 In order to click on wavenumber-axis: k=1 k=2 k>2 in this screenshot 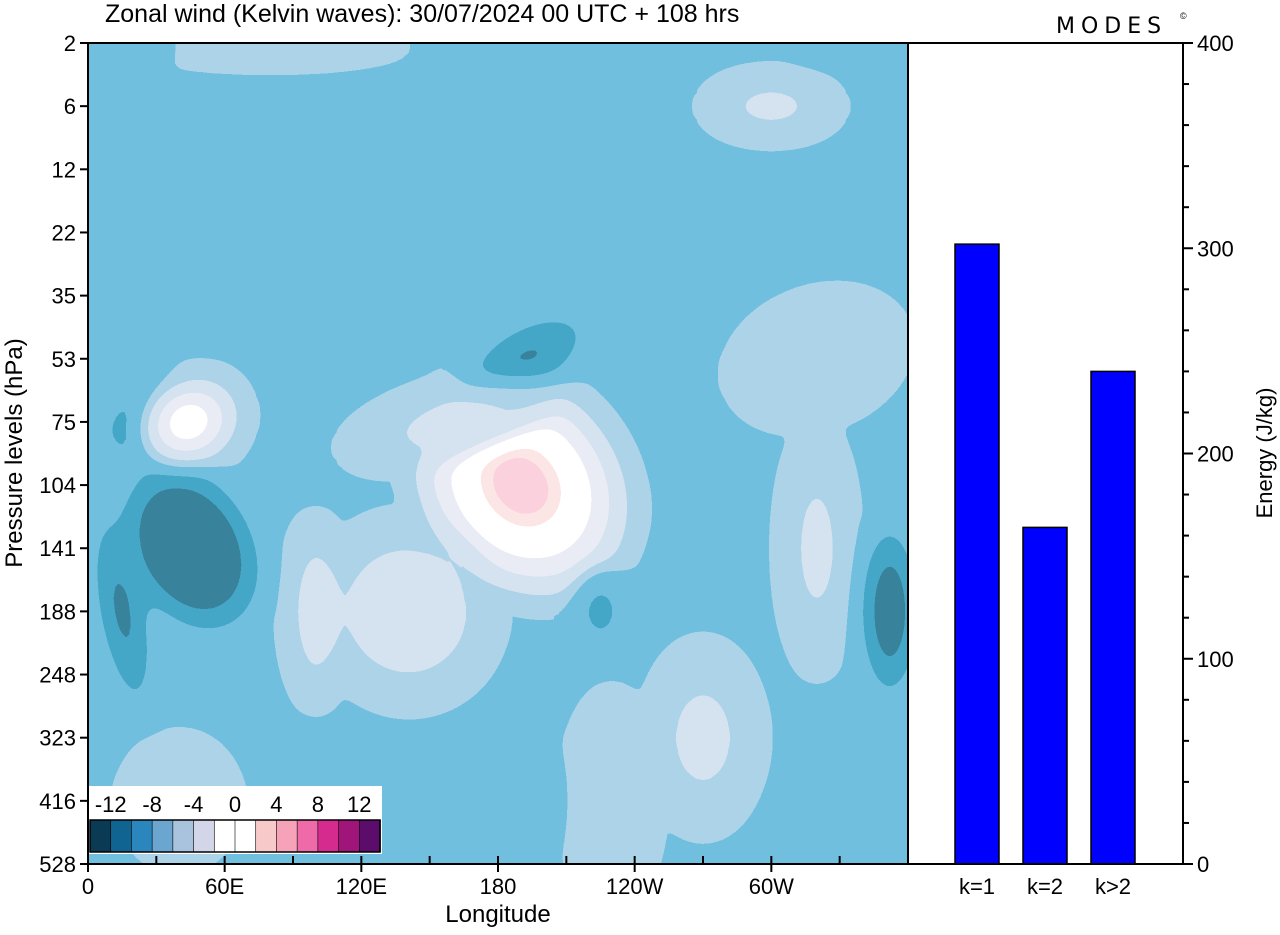, I will do `click(1045, 886)`.